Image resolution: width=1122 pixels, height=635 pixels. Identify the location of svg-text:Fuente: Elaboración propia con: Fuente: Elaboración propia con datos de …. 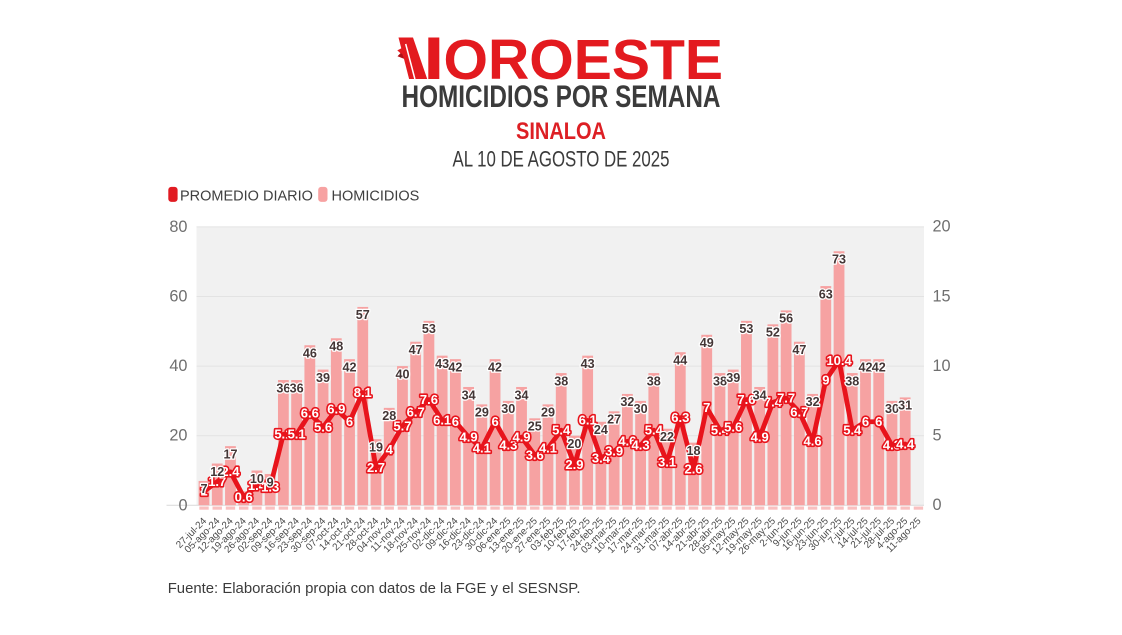
(374, 589).